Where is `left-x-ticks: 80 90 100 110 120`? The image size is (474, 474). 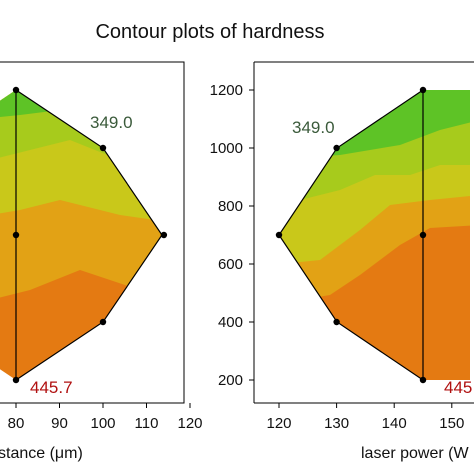 left-x-ticks: 80 90 100 110 120 is located at coordinates (105, 417).